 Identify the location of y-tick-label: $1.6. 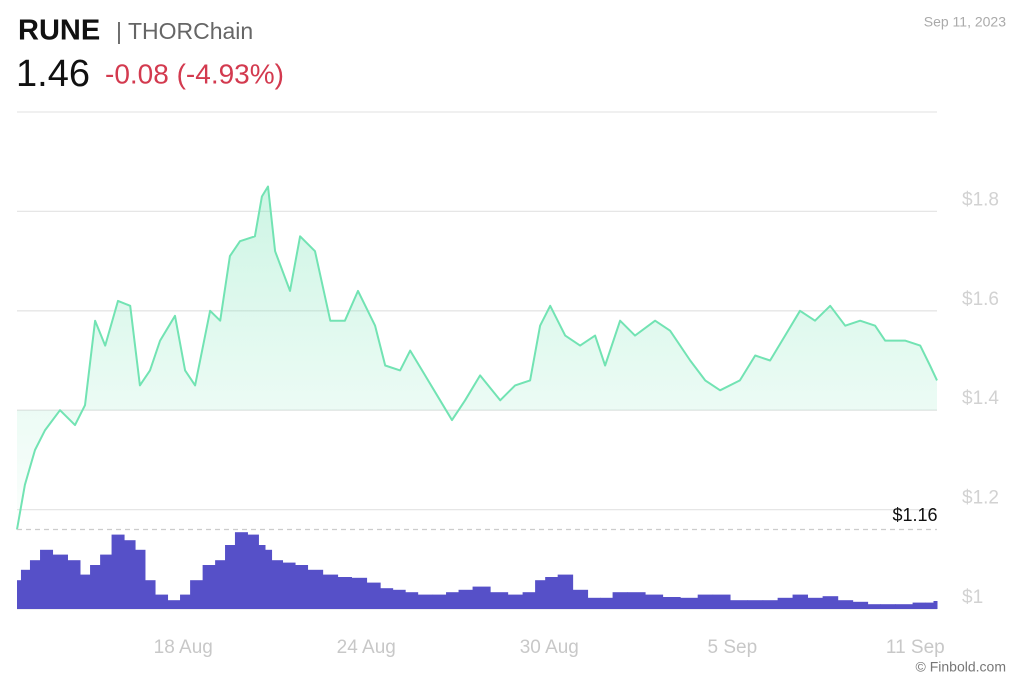
(980, 299).